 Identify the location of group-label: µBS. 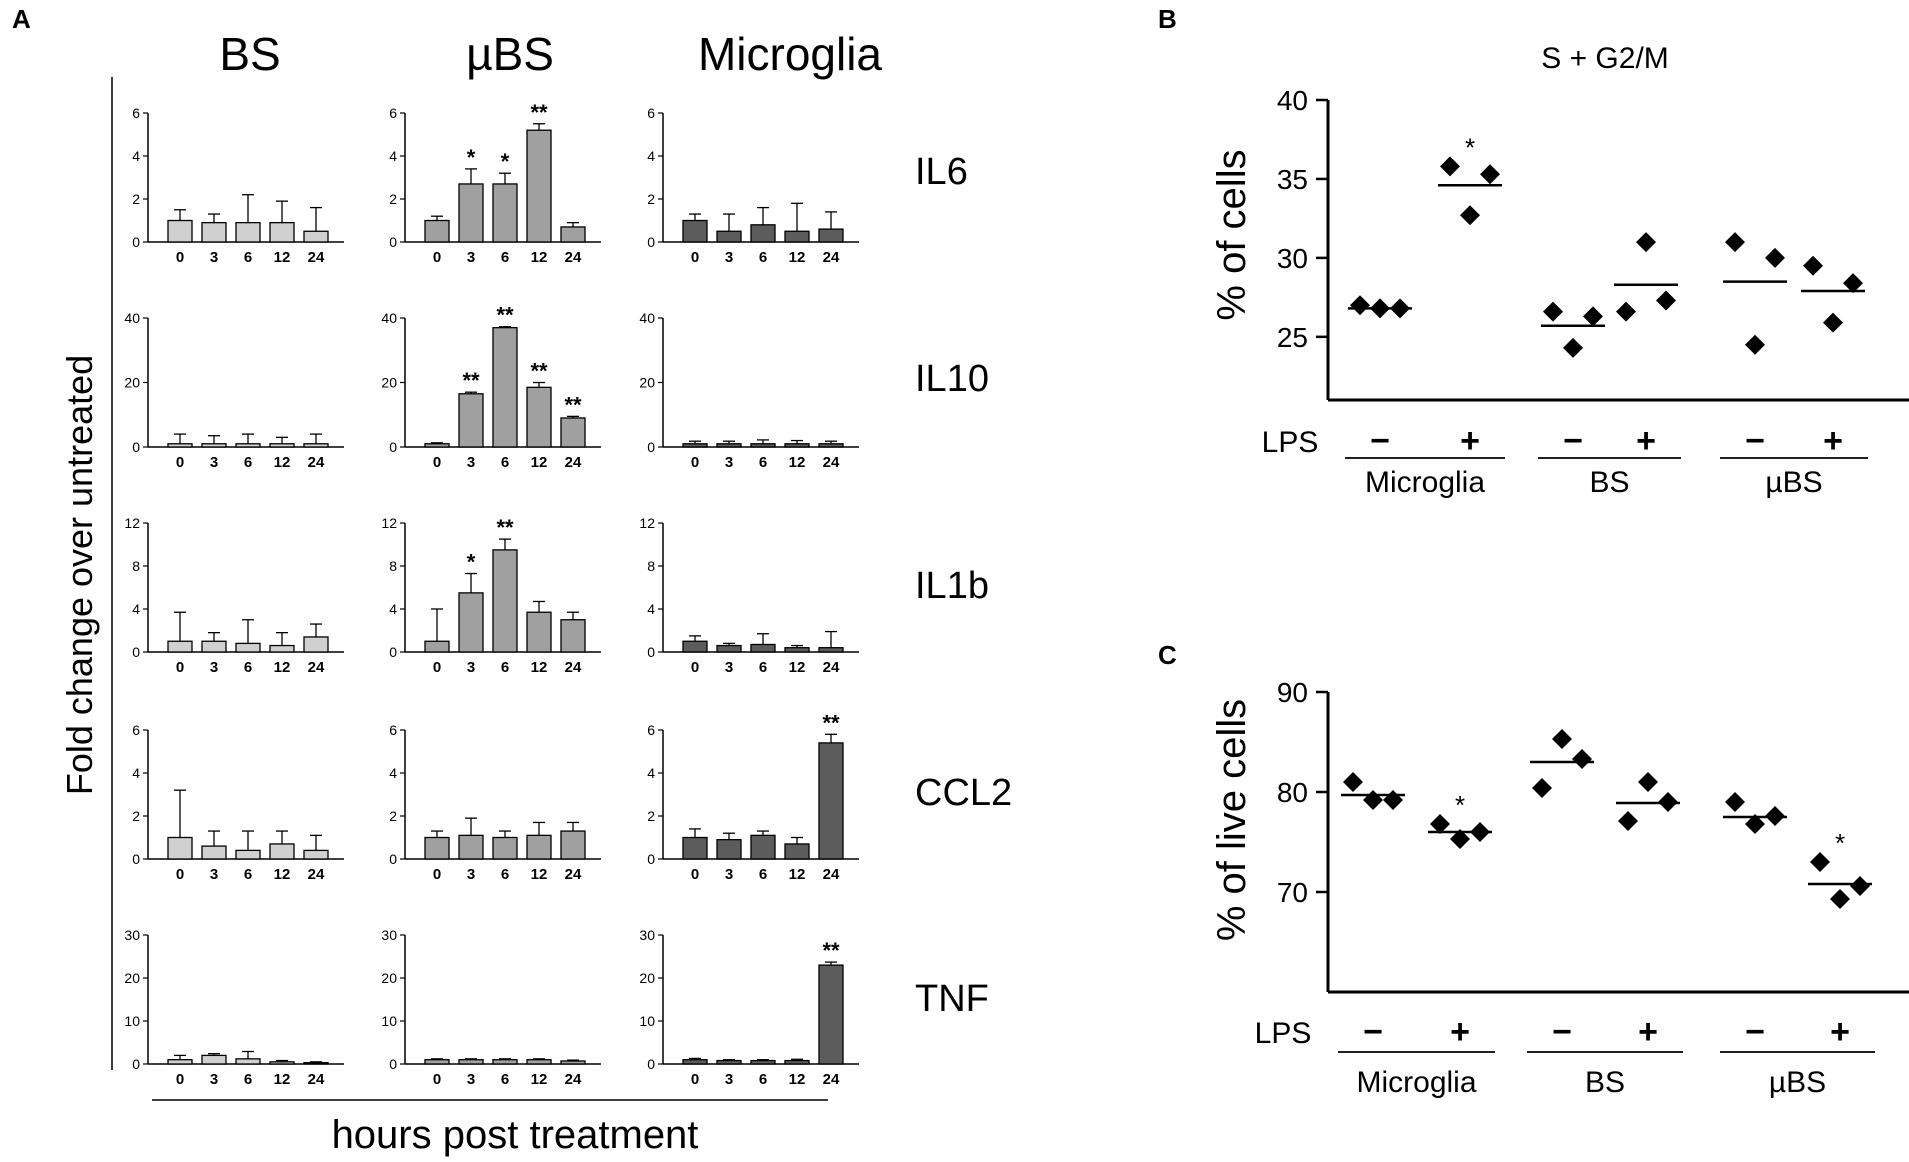
(1797, 1082).